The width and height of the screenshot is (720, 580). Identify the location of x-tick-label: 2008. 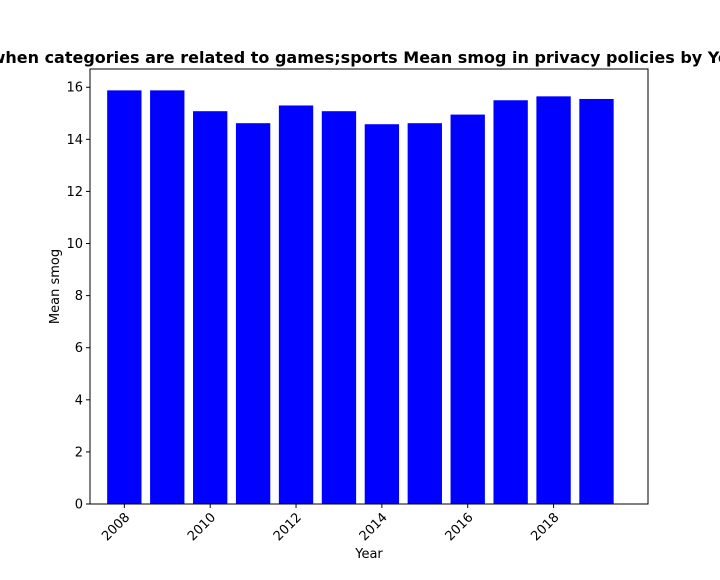
(116, 527).